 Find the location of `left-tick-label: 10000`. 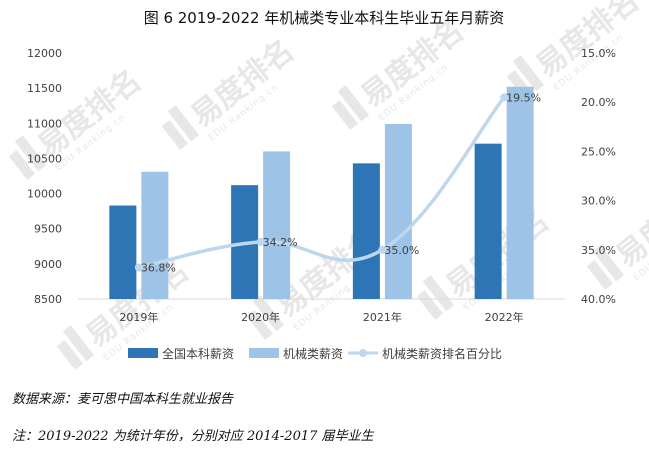

left-tick-label: 10000 is located at coordinates (44, 194).